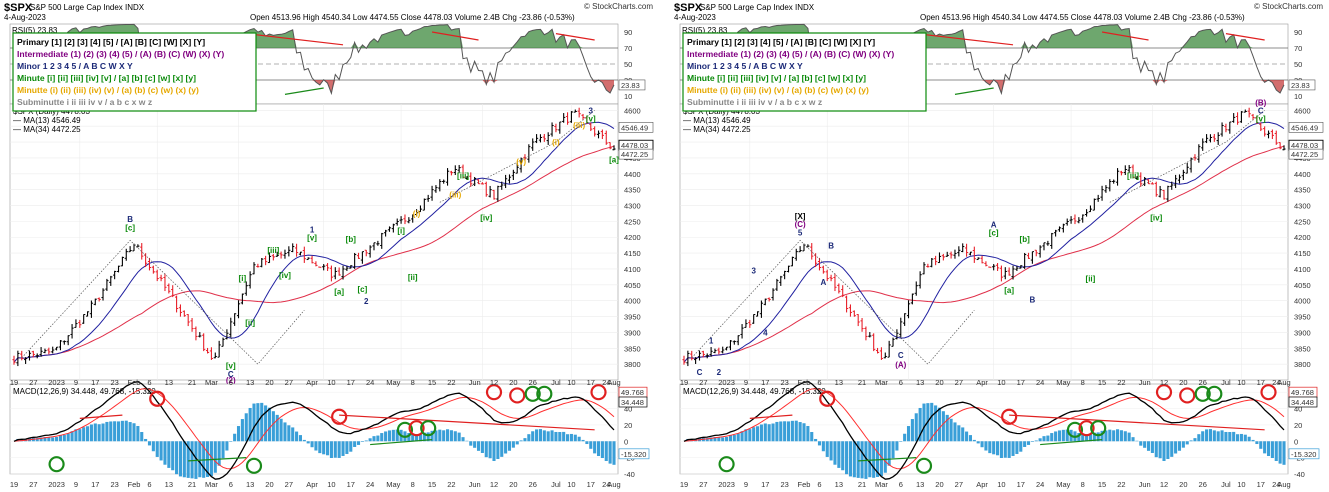 This screenshot has width=1329, height=492. I want to click on macd-xaxis-label: 15, so click(1102, 484).